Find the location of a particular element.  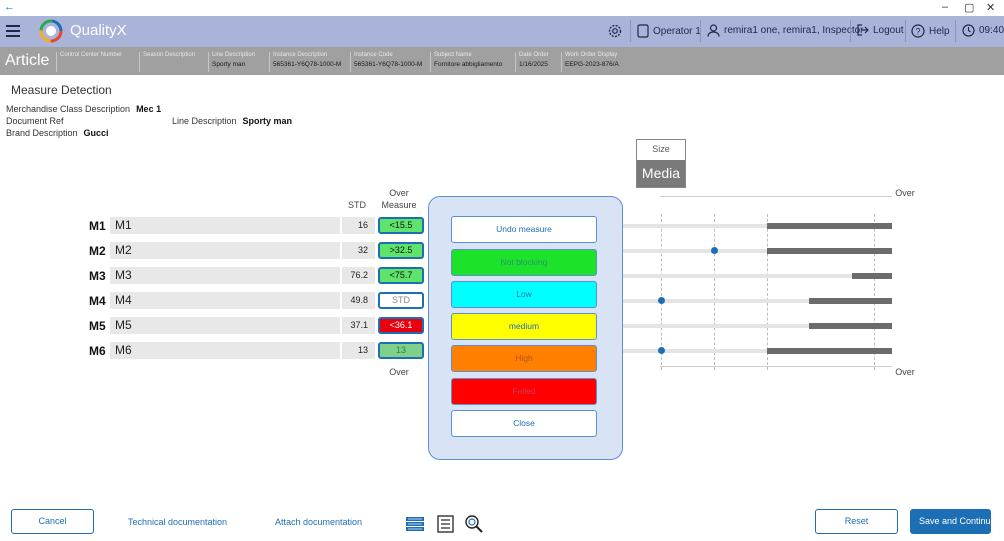

measure-code: M1 is located at coordinates (97, 226).